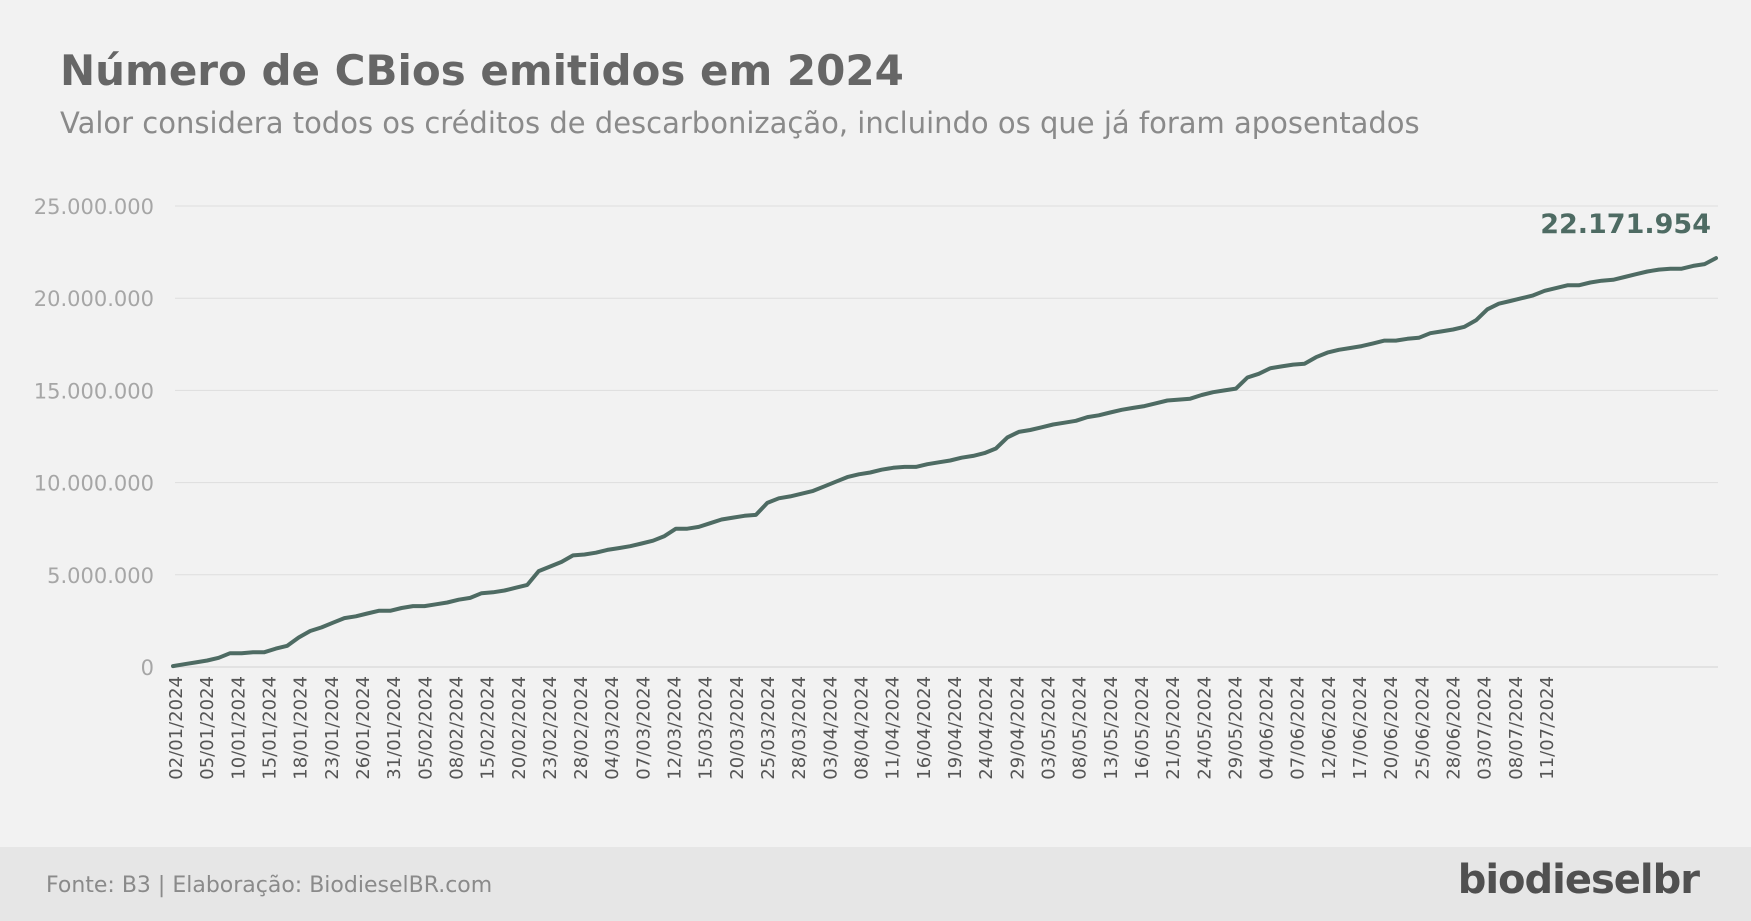 The image size is (1751, 921). I want to click on x-tick-label: 17/06/2024, so click(1360, 728).